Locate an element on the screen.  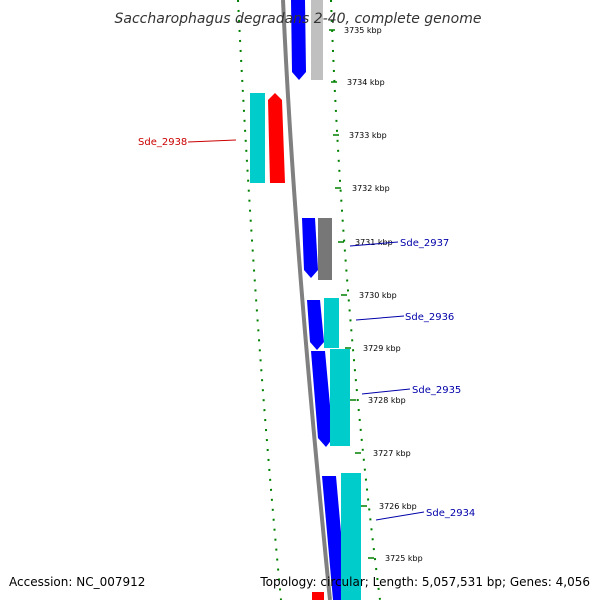
gene-block-red is located at coordinates (318, 596).